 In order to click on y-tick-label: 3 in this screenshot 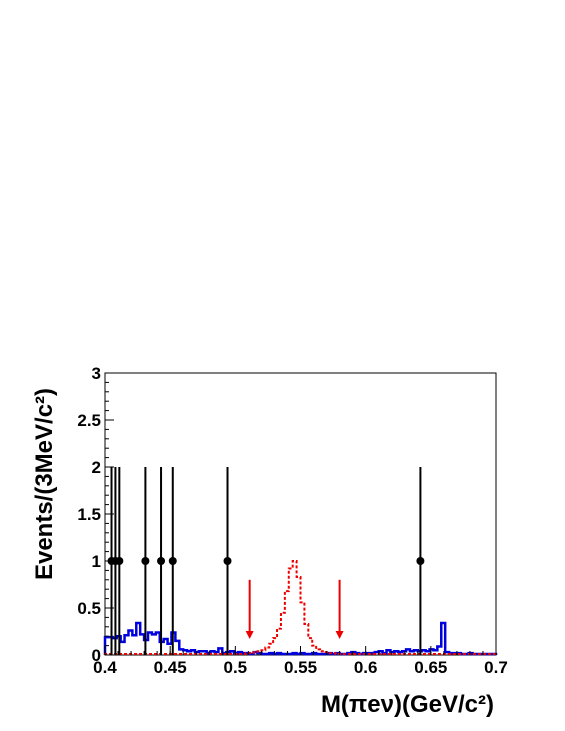, I will do `click(96, 373)`.